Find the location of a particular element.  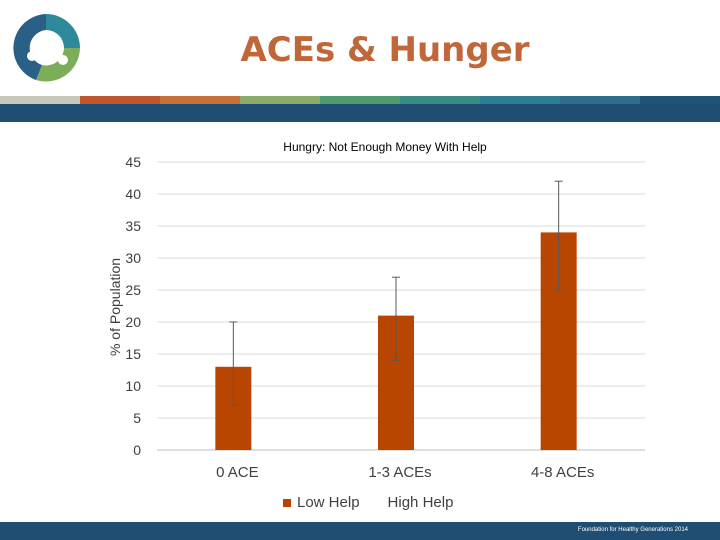

legend-label: High Help is located at coordinates (420, 502).